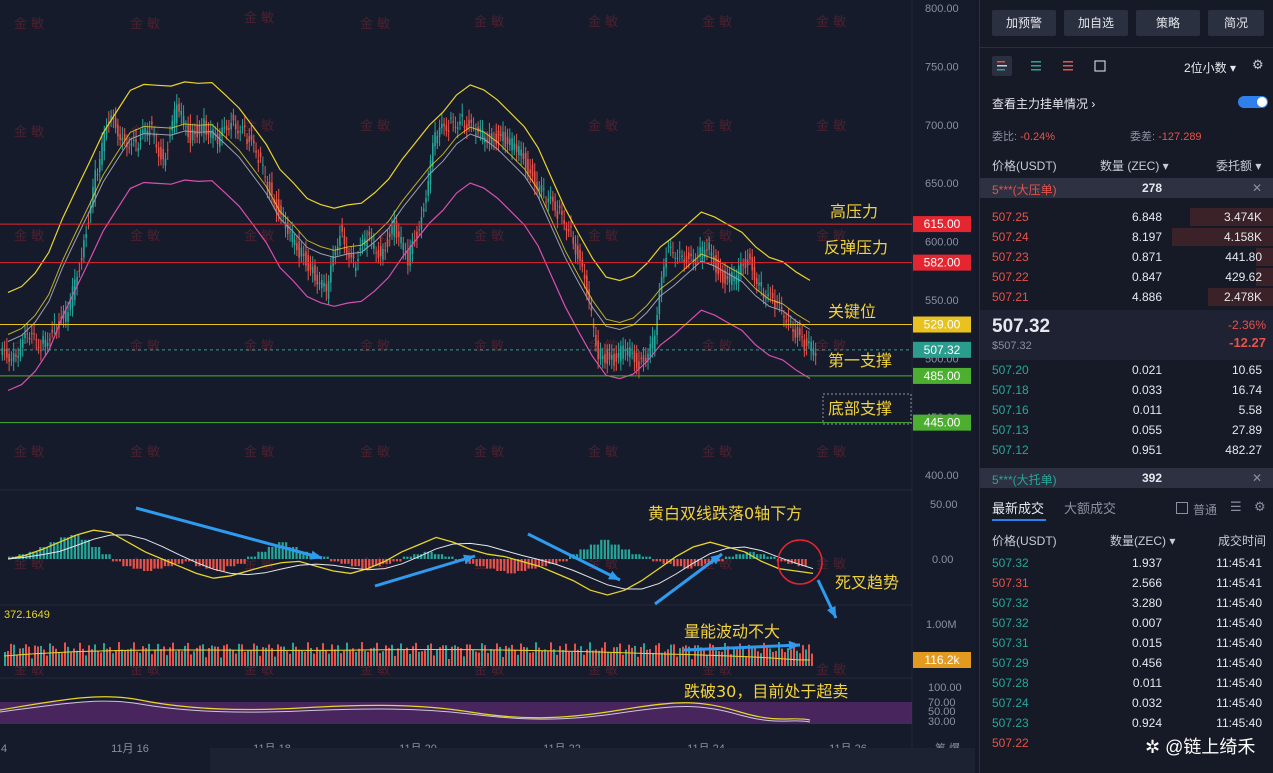 This screenshot has height=773, width=1273. I want to click on big-ask-row: 5***(大压单) 278 ✕, so click(1126, 188).